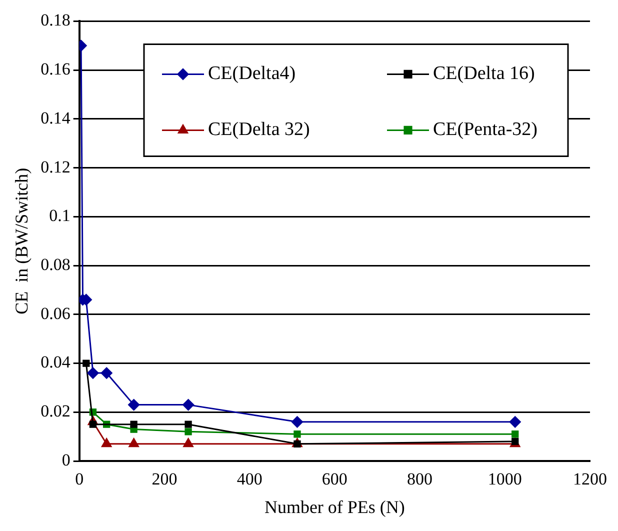  What do you see at coordinates (252, 73) in the screenshot?
I see `legend-label: CE(Delta4)` at bounding box center [252, 73].